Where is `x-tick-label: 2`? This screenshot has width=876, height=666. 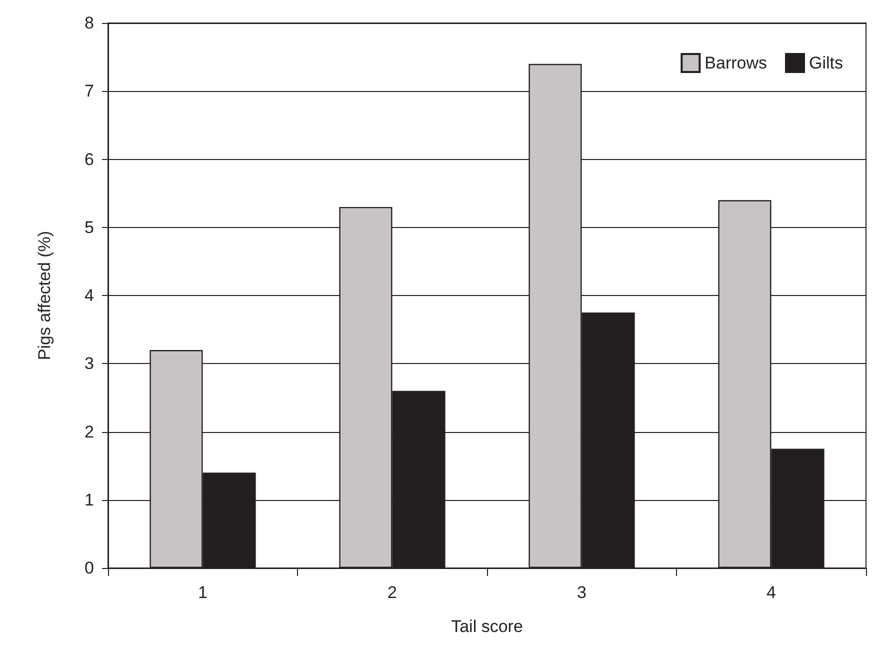
x-tick-label: 2 is located at coordinates (392, 592).